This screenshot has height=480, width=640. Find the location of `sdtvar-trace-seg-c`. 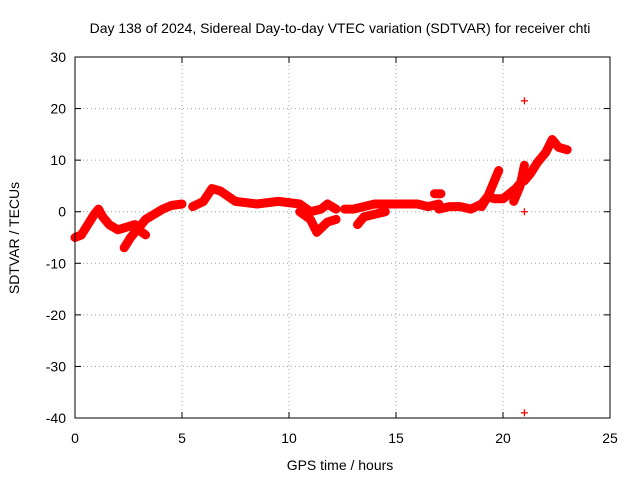

sdtvar-trace-seg-c is located at coordinates (140, 231).